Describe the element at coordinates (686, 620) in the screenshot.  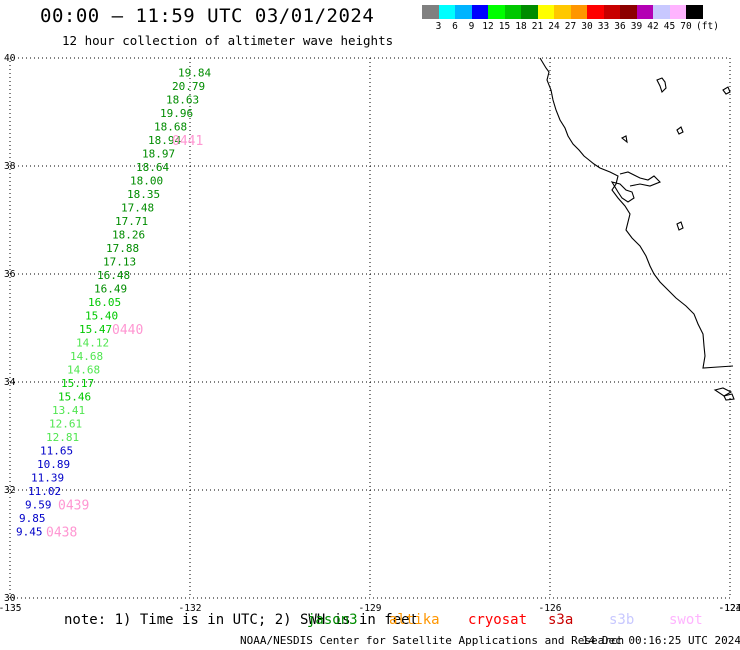
I see `satellite-legend-swot: swot` at that location.